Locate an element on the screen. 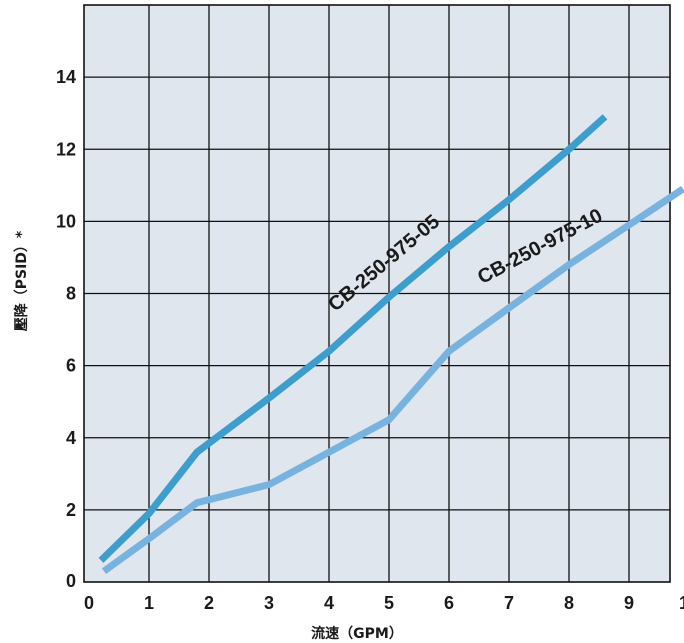 The height and width of the screenshot is (643, 684). y-tick-4: 4 is located at coordinates (71, 438).